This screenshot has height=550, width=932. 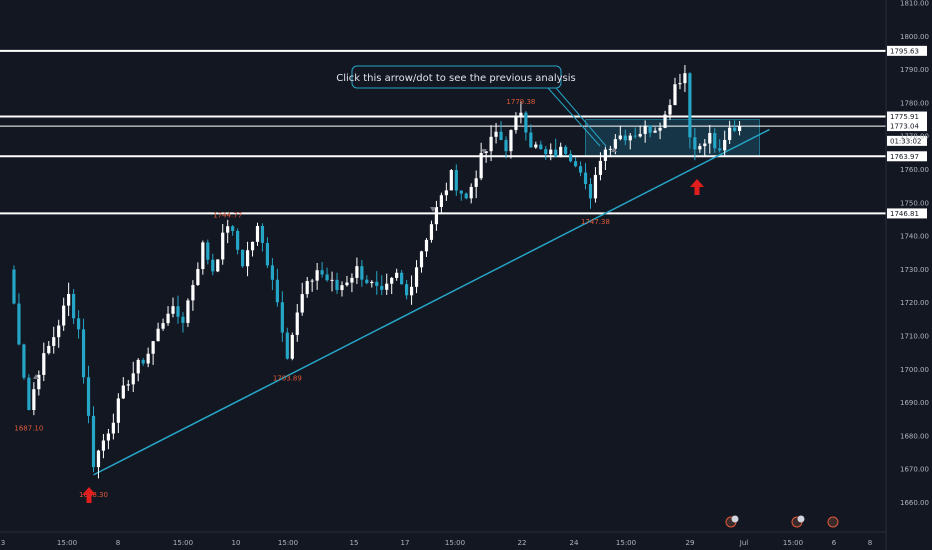 What do you see at coordinates (870, 543) in the screenshot?
I see `time-tick-label: 8` at bounding box center [870, 543].